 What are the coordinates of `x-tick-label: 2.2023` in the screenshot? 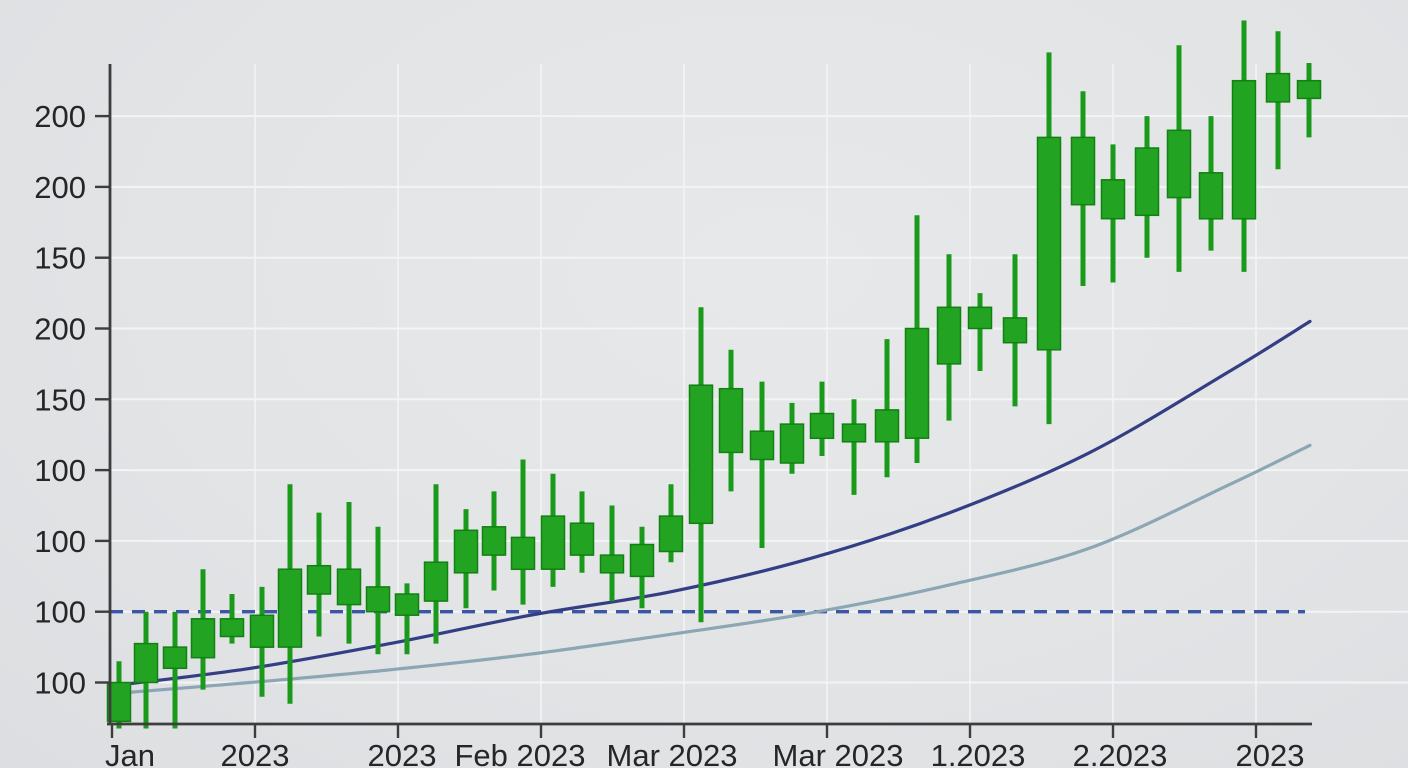 It's located at (1120, 753).